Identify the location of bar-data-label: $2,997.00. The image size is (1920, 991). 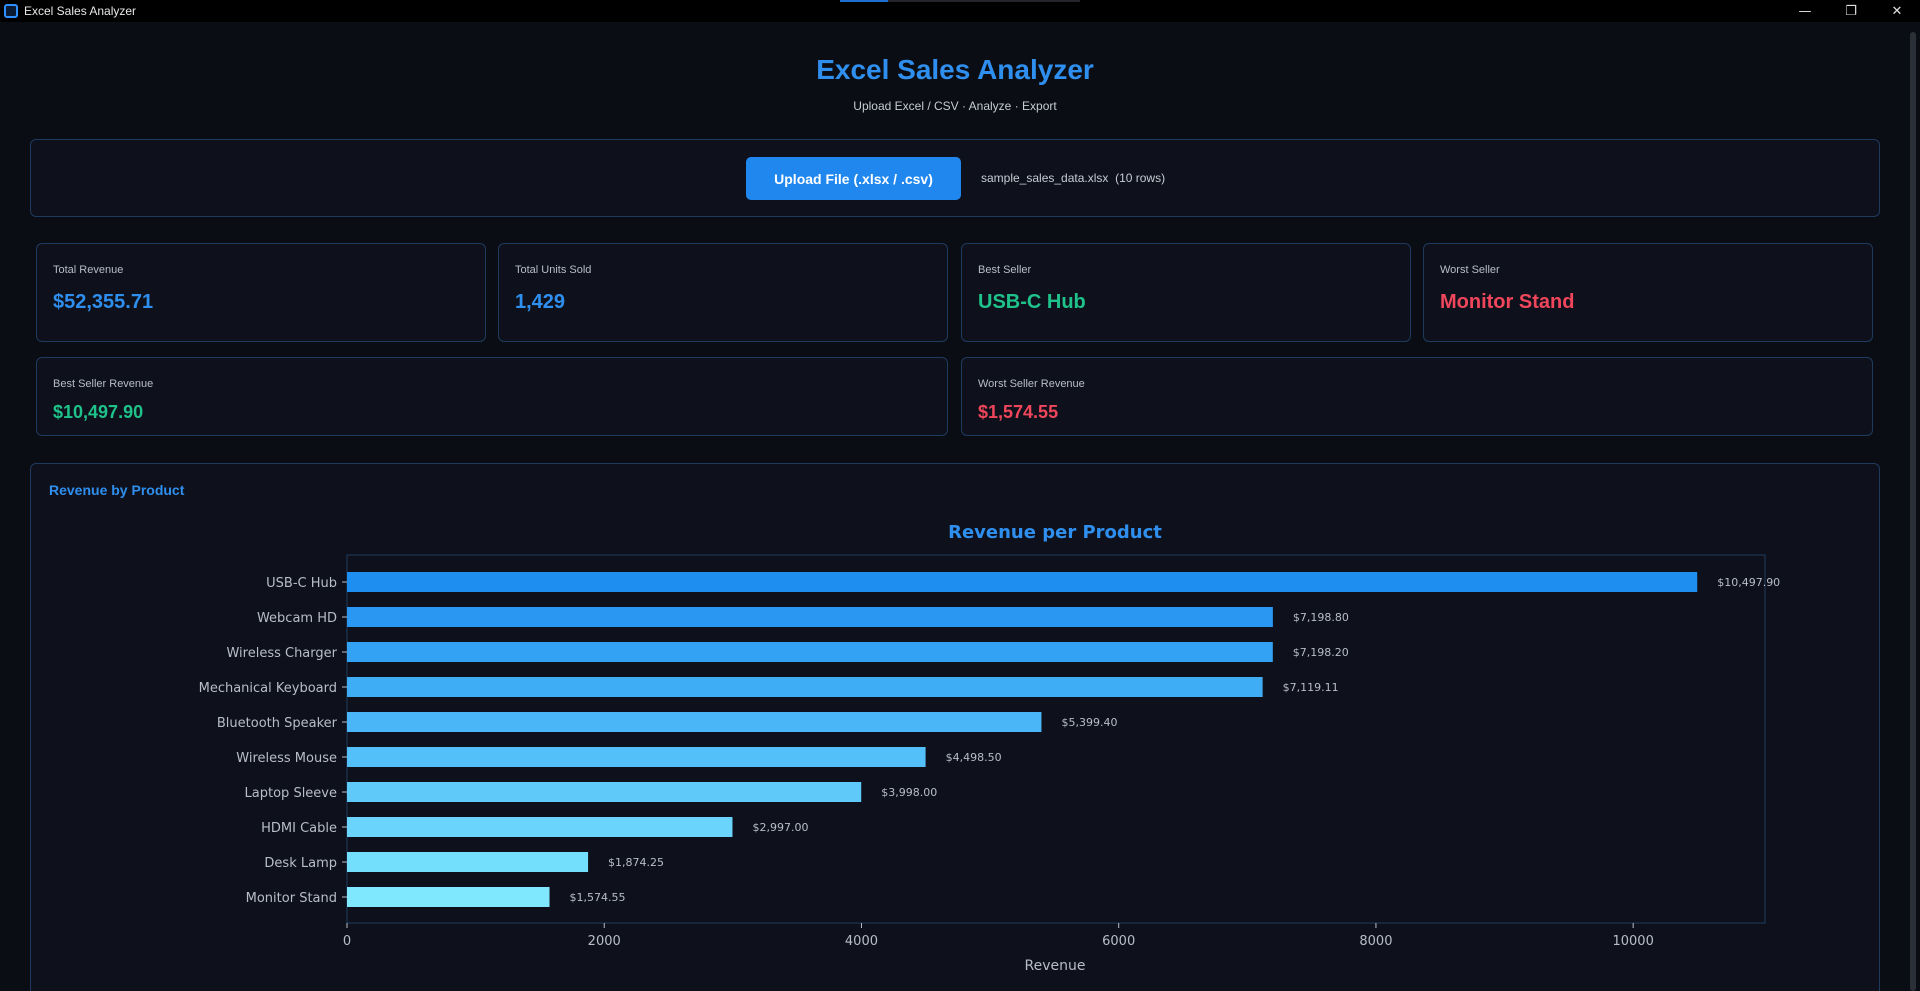
(780, 827).